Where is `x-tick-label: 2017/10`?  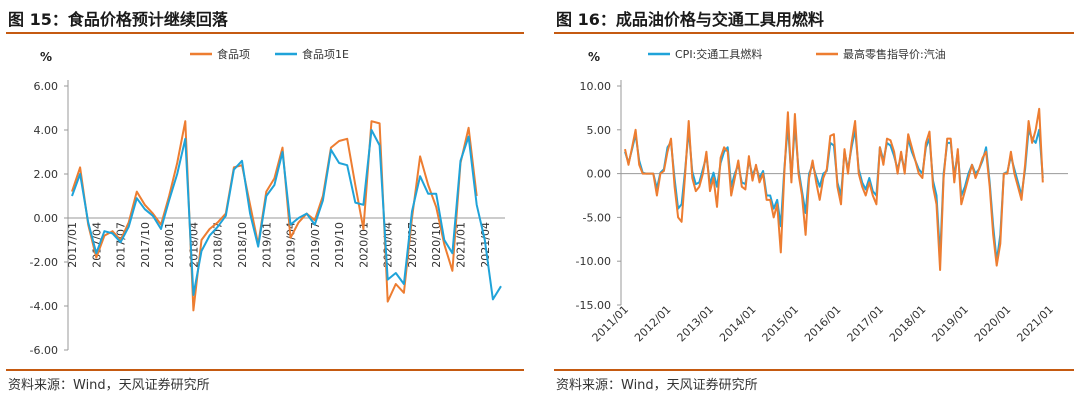
x-tick-label: 2017/10 is located at coordinates (145, 245).